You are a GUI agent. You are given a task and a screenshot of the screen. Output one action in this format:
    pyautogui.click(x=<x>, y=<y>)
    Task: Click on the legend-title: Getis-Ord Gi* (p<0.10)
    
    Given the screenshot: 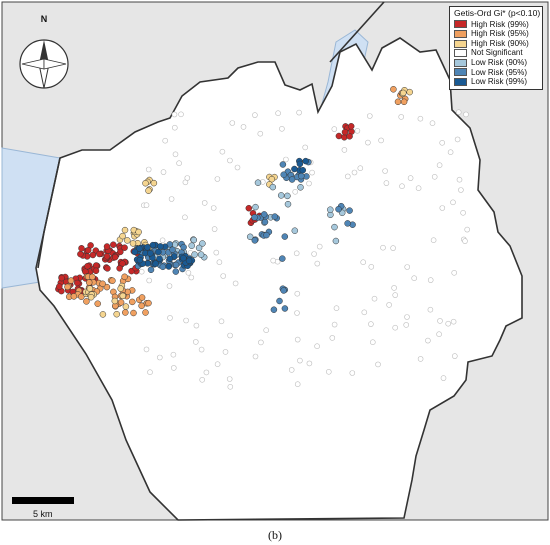 What is the action you would take?
    pyautogui.click(x=497, y=13)
    